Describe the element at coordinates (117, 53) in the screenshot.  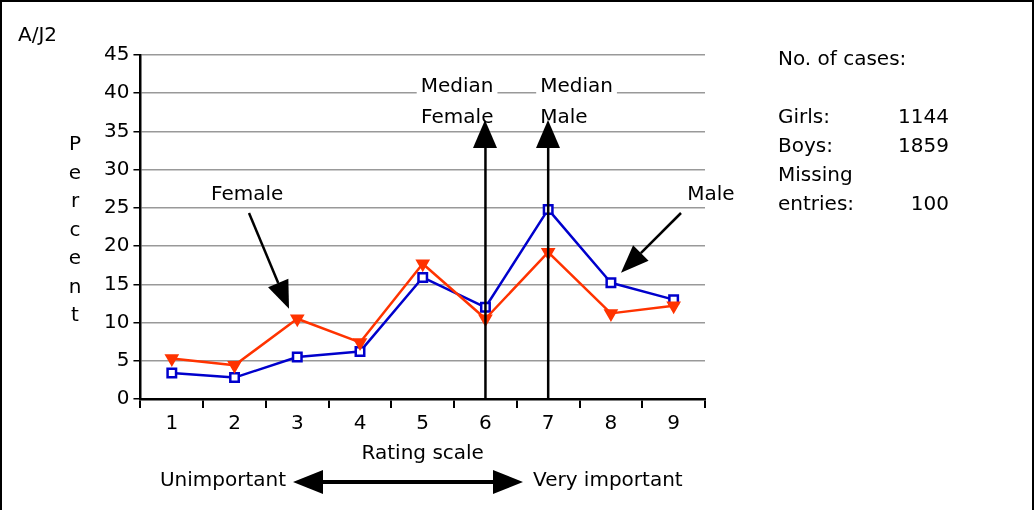
I see `y-tick-label: 45` at that location.